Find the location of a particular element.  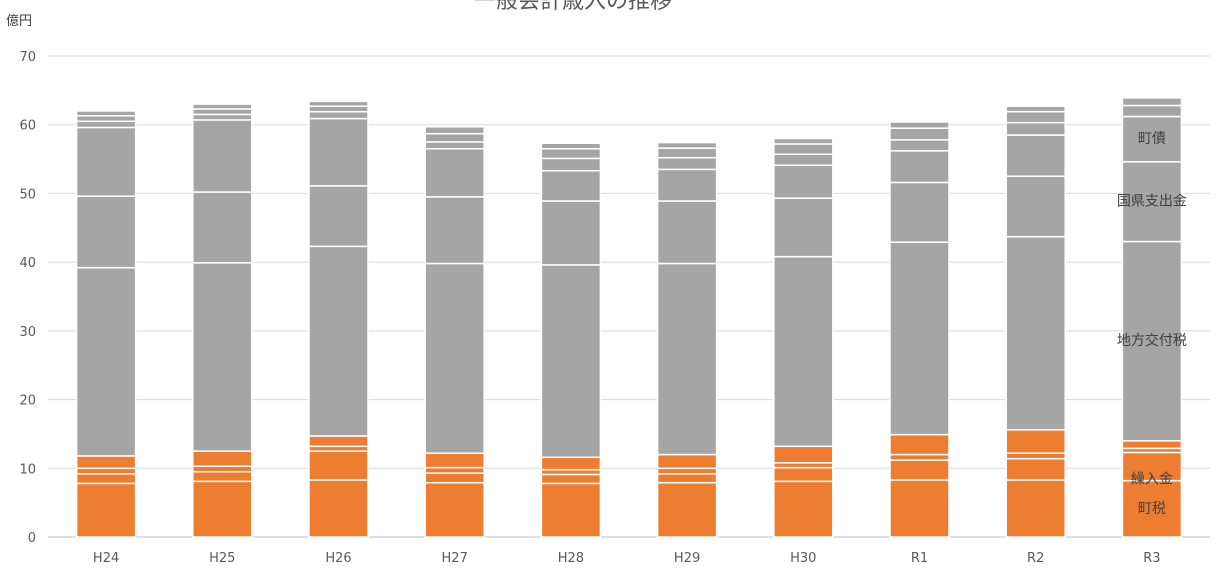

segment-label-4: 町債 is located at coordinates (1152, 139).